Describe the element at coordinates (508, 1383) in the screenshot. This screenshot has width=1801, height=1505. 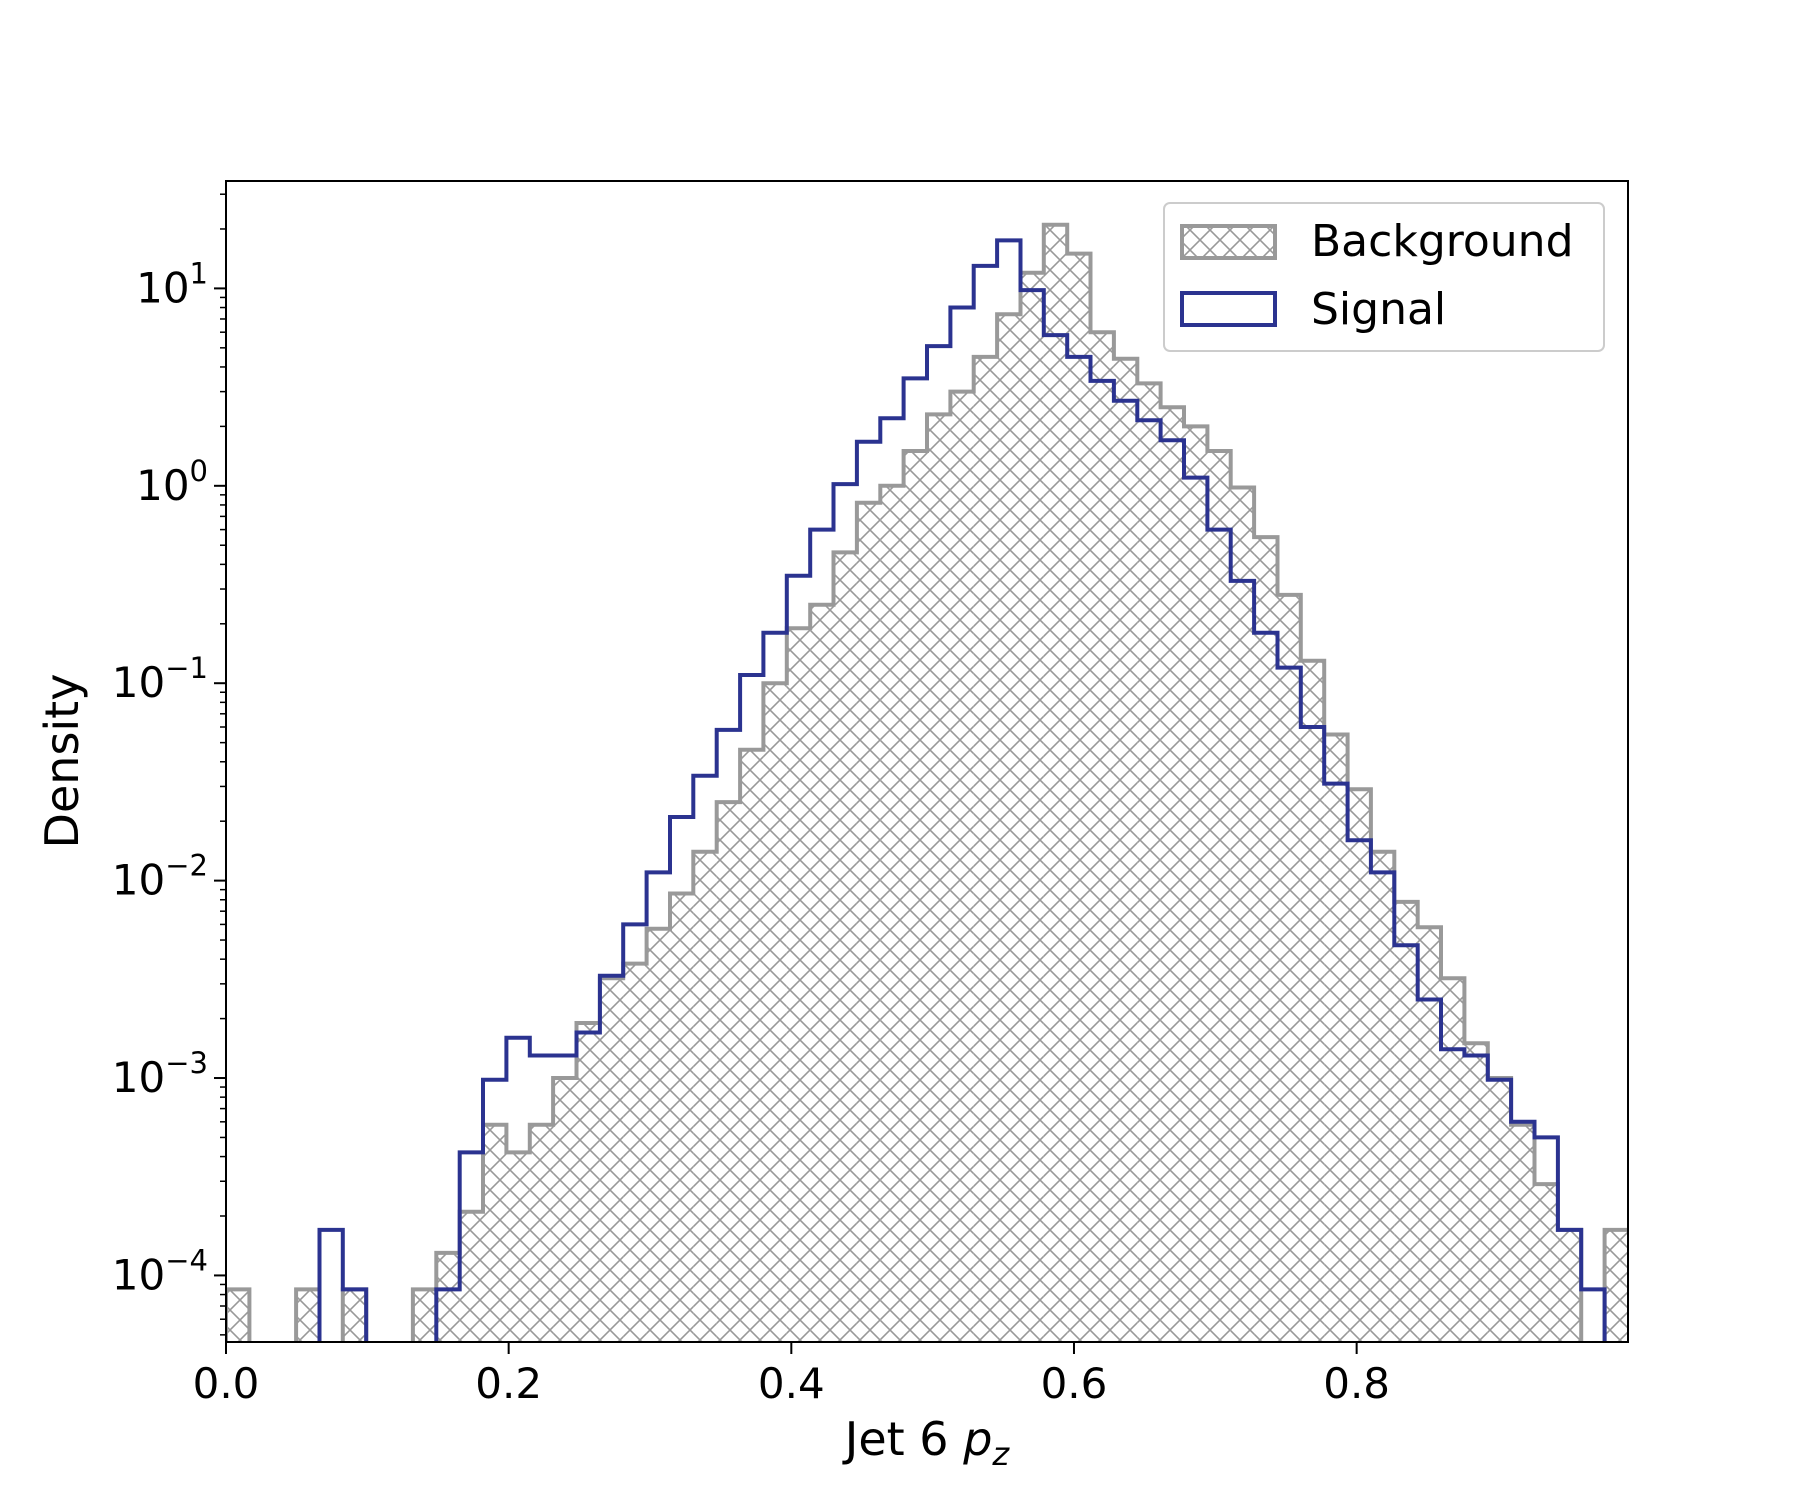
I see `x-tick-label: 0.2` at that location.